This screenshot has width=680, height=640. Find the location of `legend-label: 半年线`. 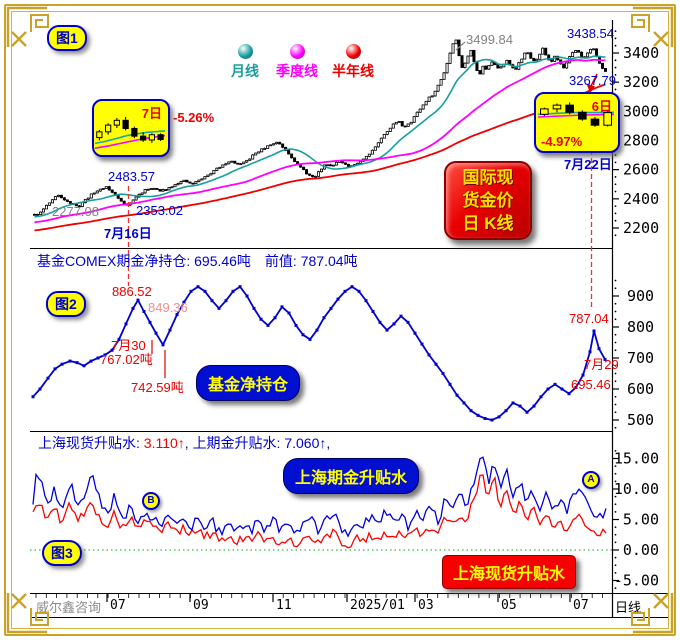

legend-label: 半年线 is located at coordinates (353, 71).